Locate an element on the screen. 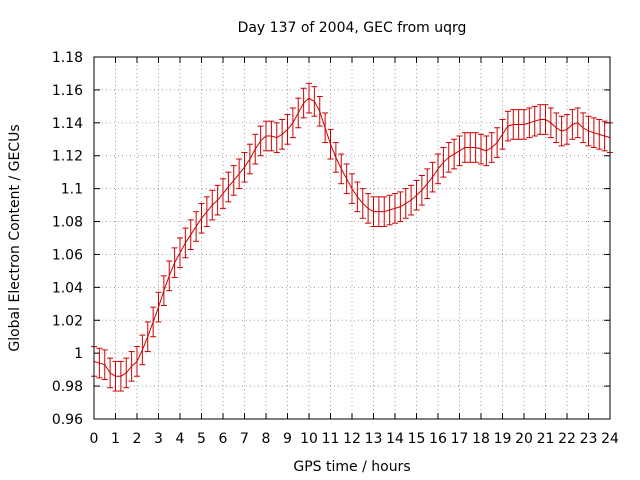  x-tick-label: 19 is located at coordinates (503, 439).